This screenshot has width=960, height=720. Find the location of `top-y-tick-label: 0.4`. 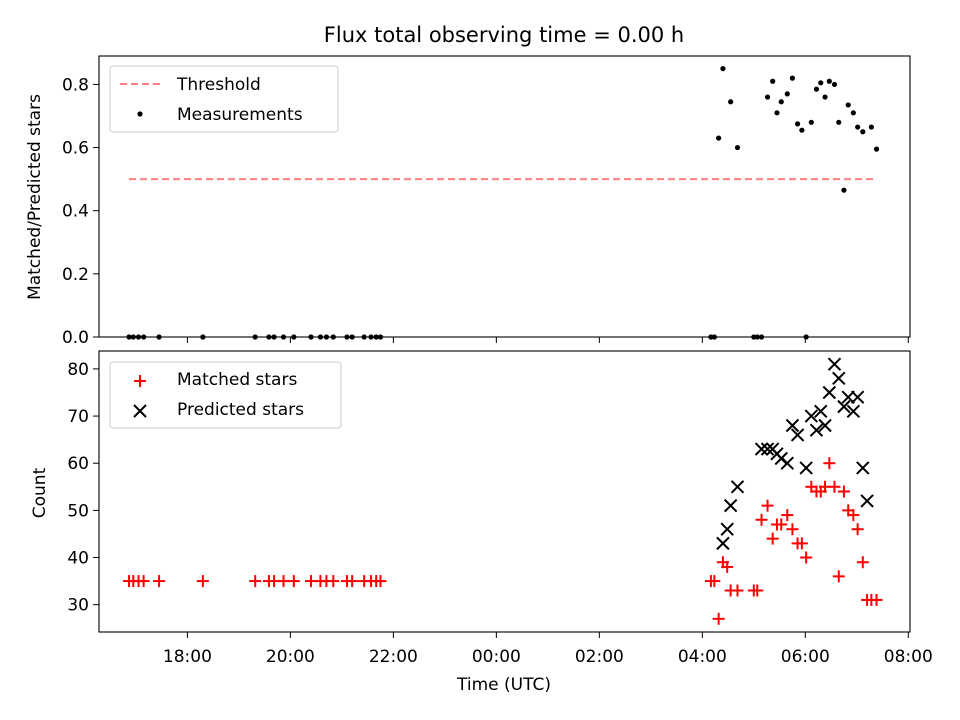

top-y-tick-label: 0.4 is located at coordinates (75, 212).